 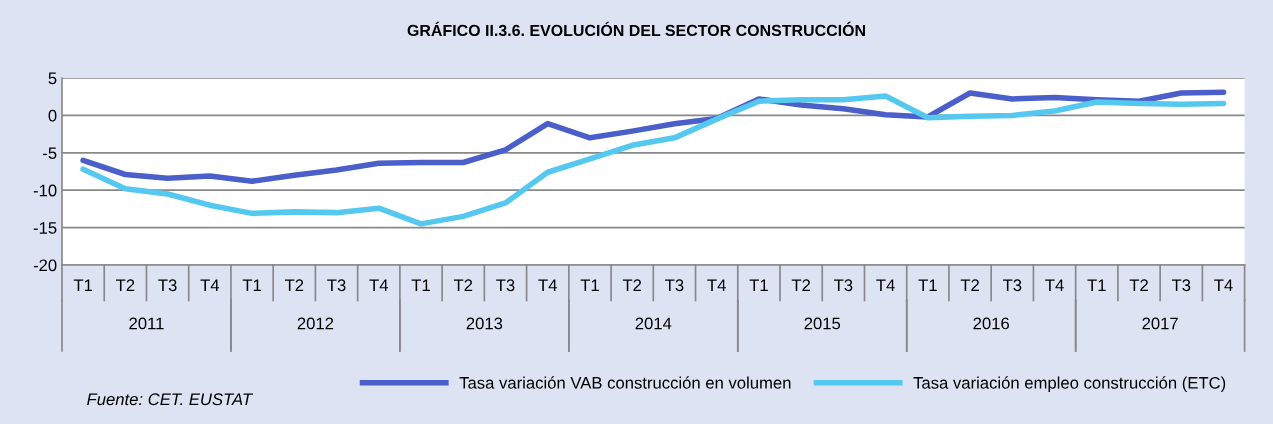 I want to click on y-tick-label: 5, so click(x=52, y=78).